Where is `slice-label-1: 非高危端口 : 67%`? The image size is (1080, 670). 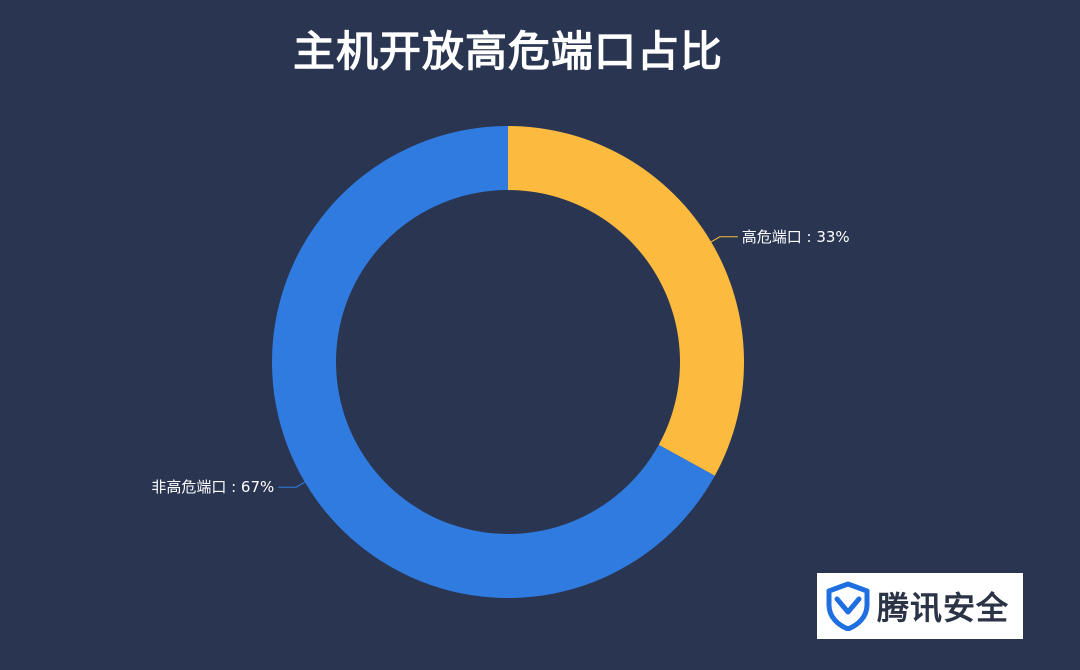 slice-label-1: 非高危端口 : 67% is located at coordinates (212, 487).